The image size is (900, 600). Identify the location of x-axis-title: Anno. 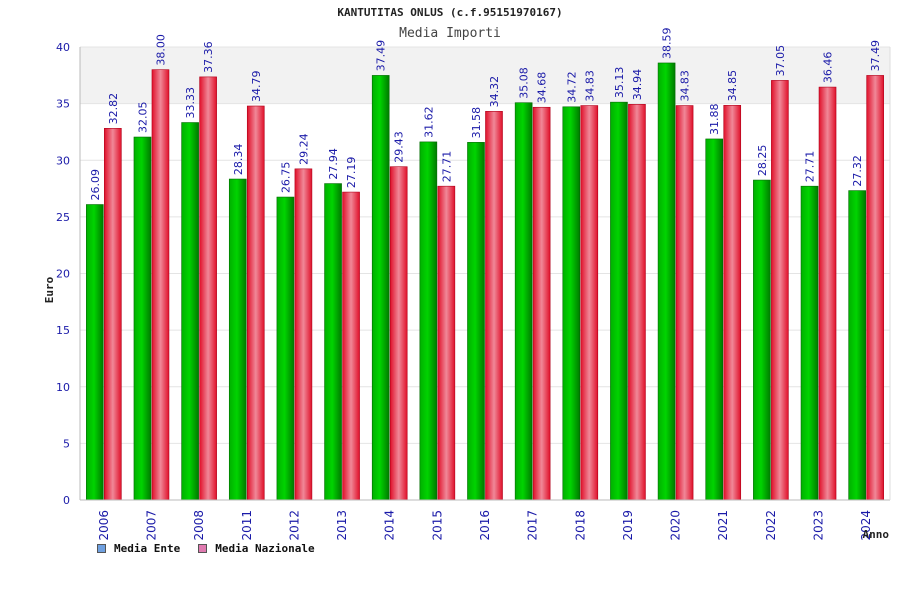
(876, 534).